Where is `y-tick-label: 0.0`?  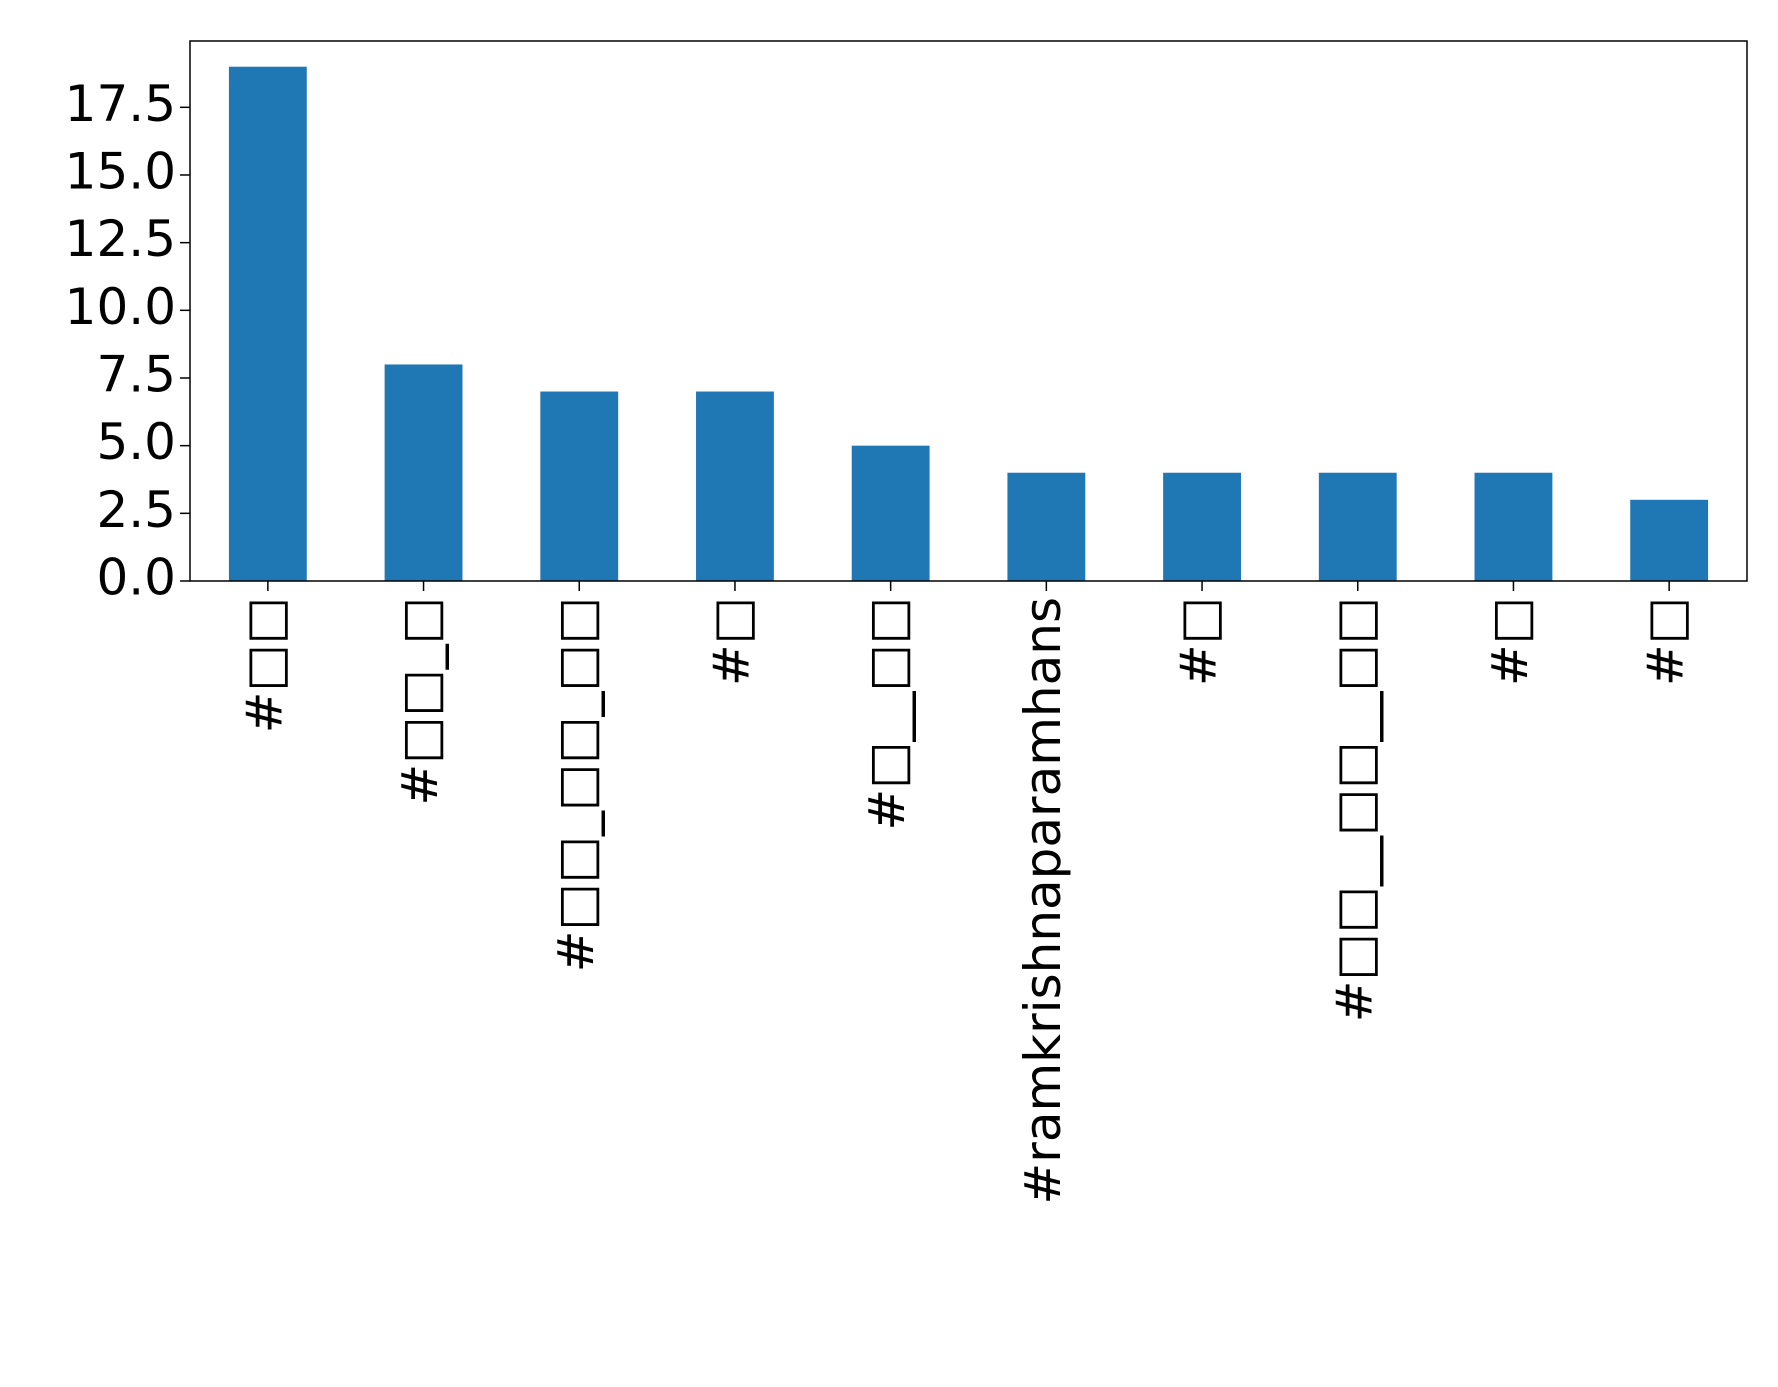
y-tick-label: 0.0 is located at coordinates (136, 578).